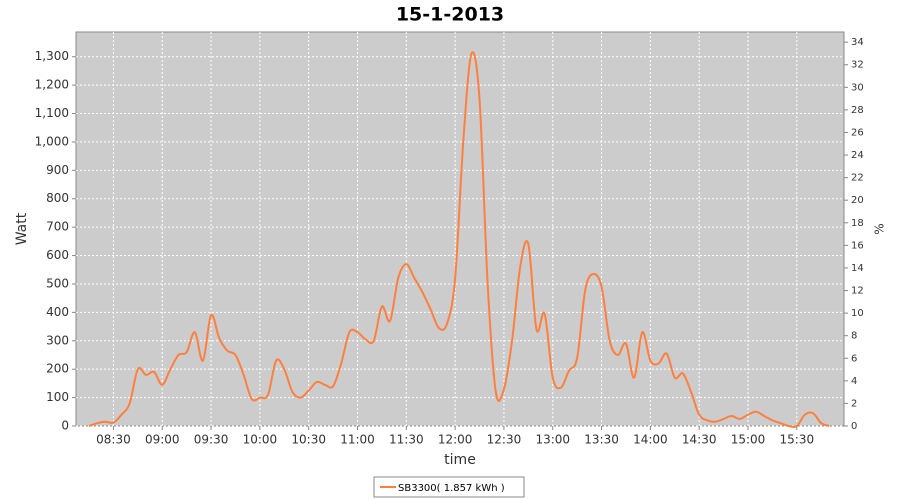  Describe the element at coordinates (857, 268) in the screenshot. I see `y2-tick-label: 14` at that location.